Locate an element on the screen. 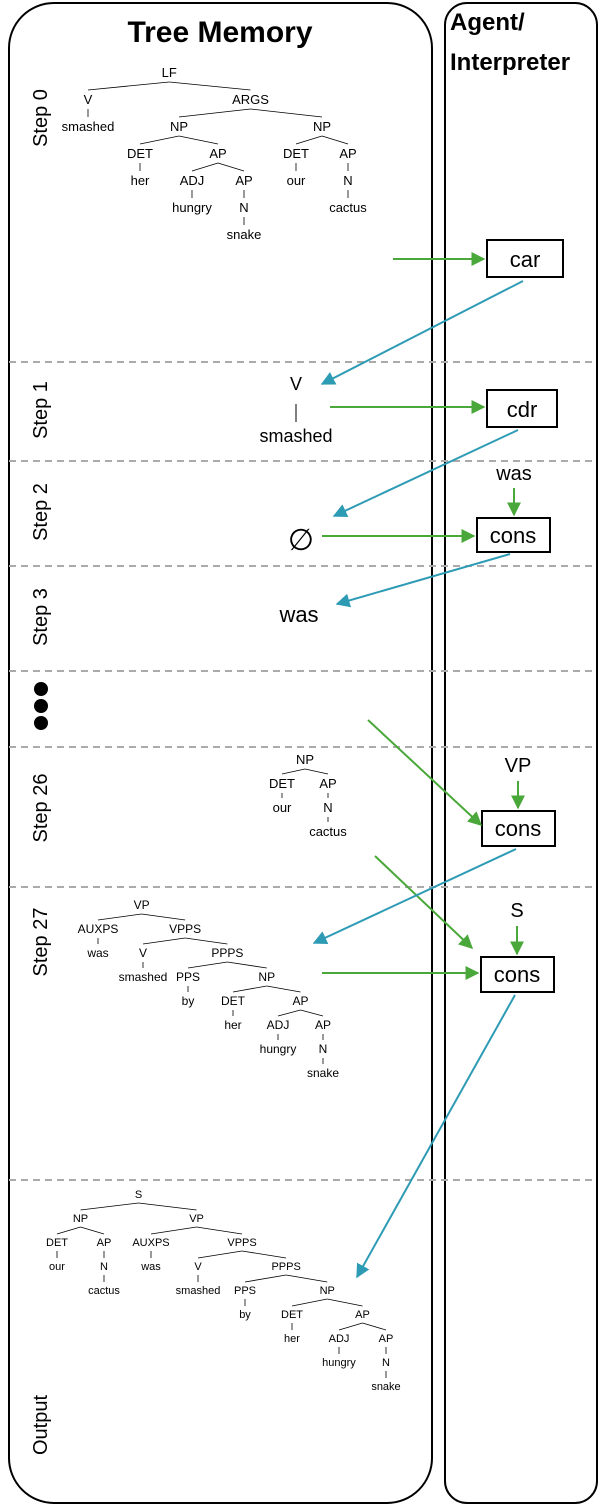  op-car-label: car is located at coordinates (525, 259).